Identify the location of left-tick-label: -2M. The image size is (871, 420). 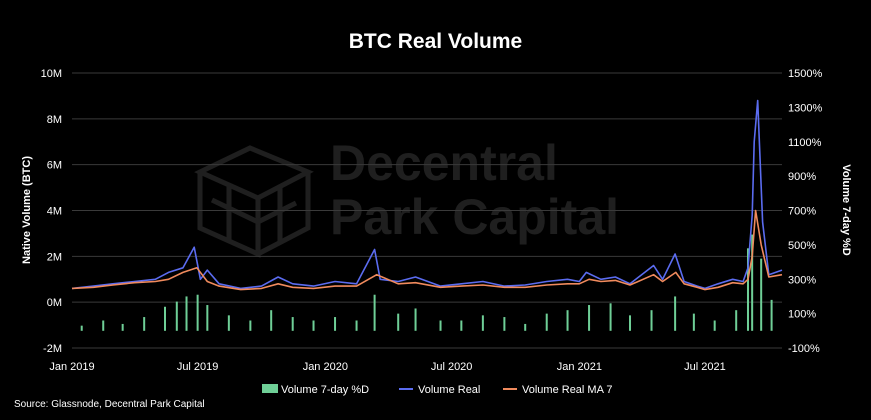
(52, 349).